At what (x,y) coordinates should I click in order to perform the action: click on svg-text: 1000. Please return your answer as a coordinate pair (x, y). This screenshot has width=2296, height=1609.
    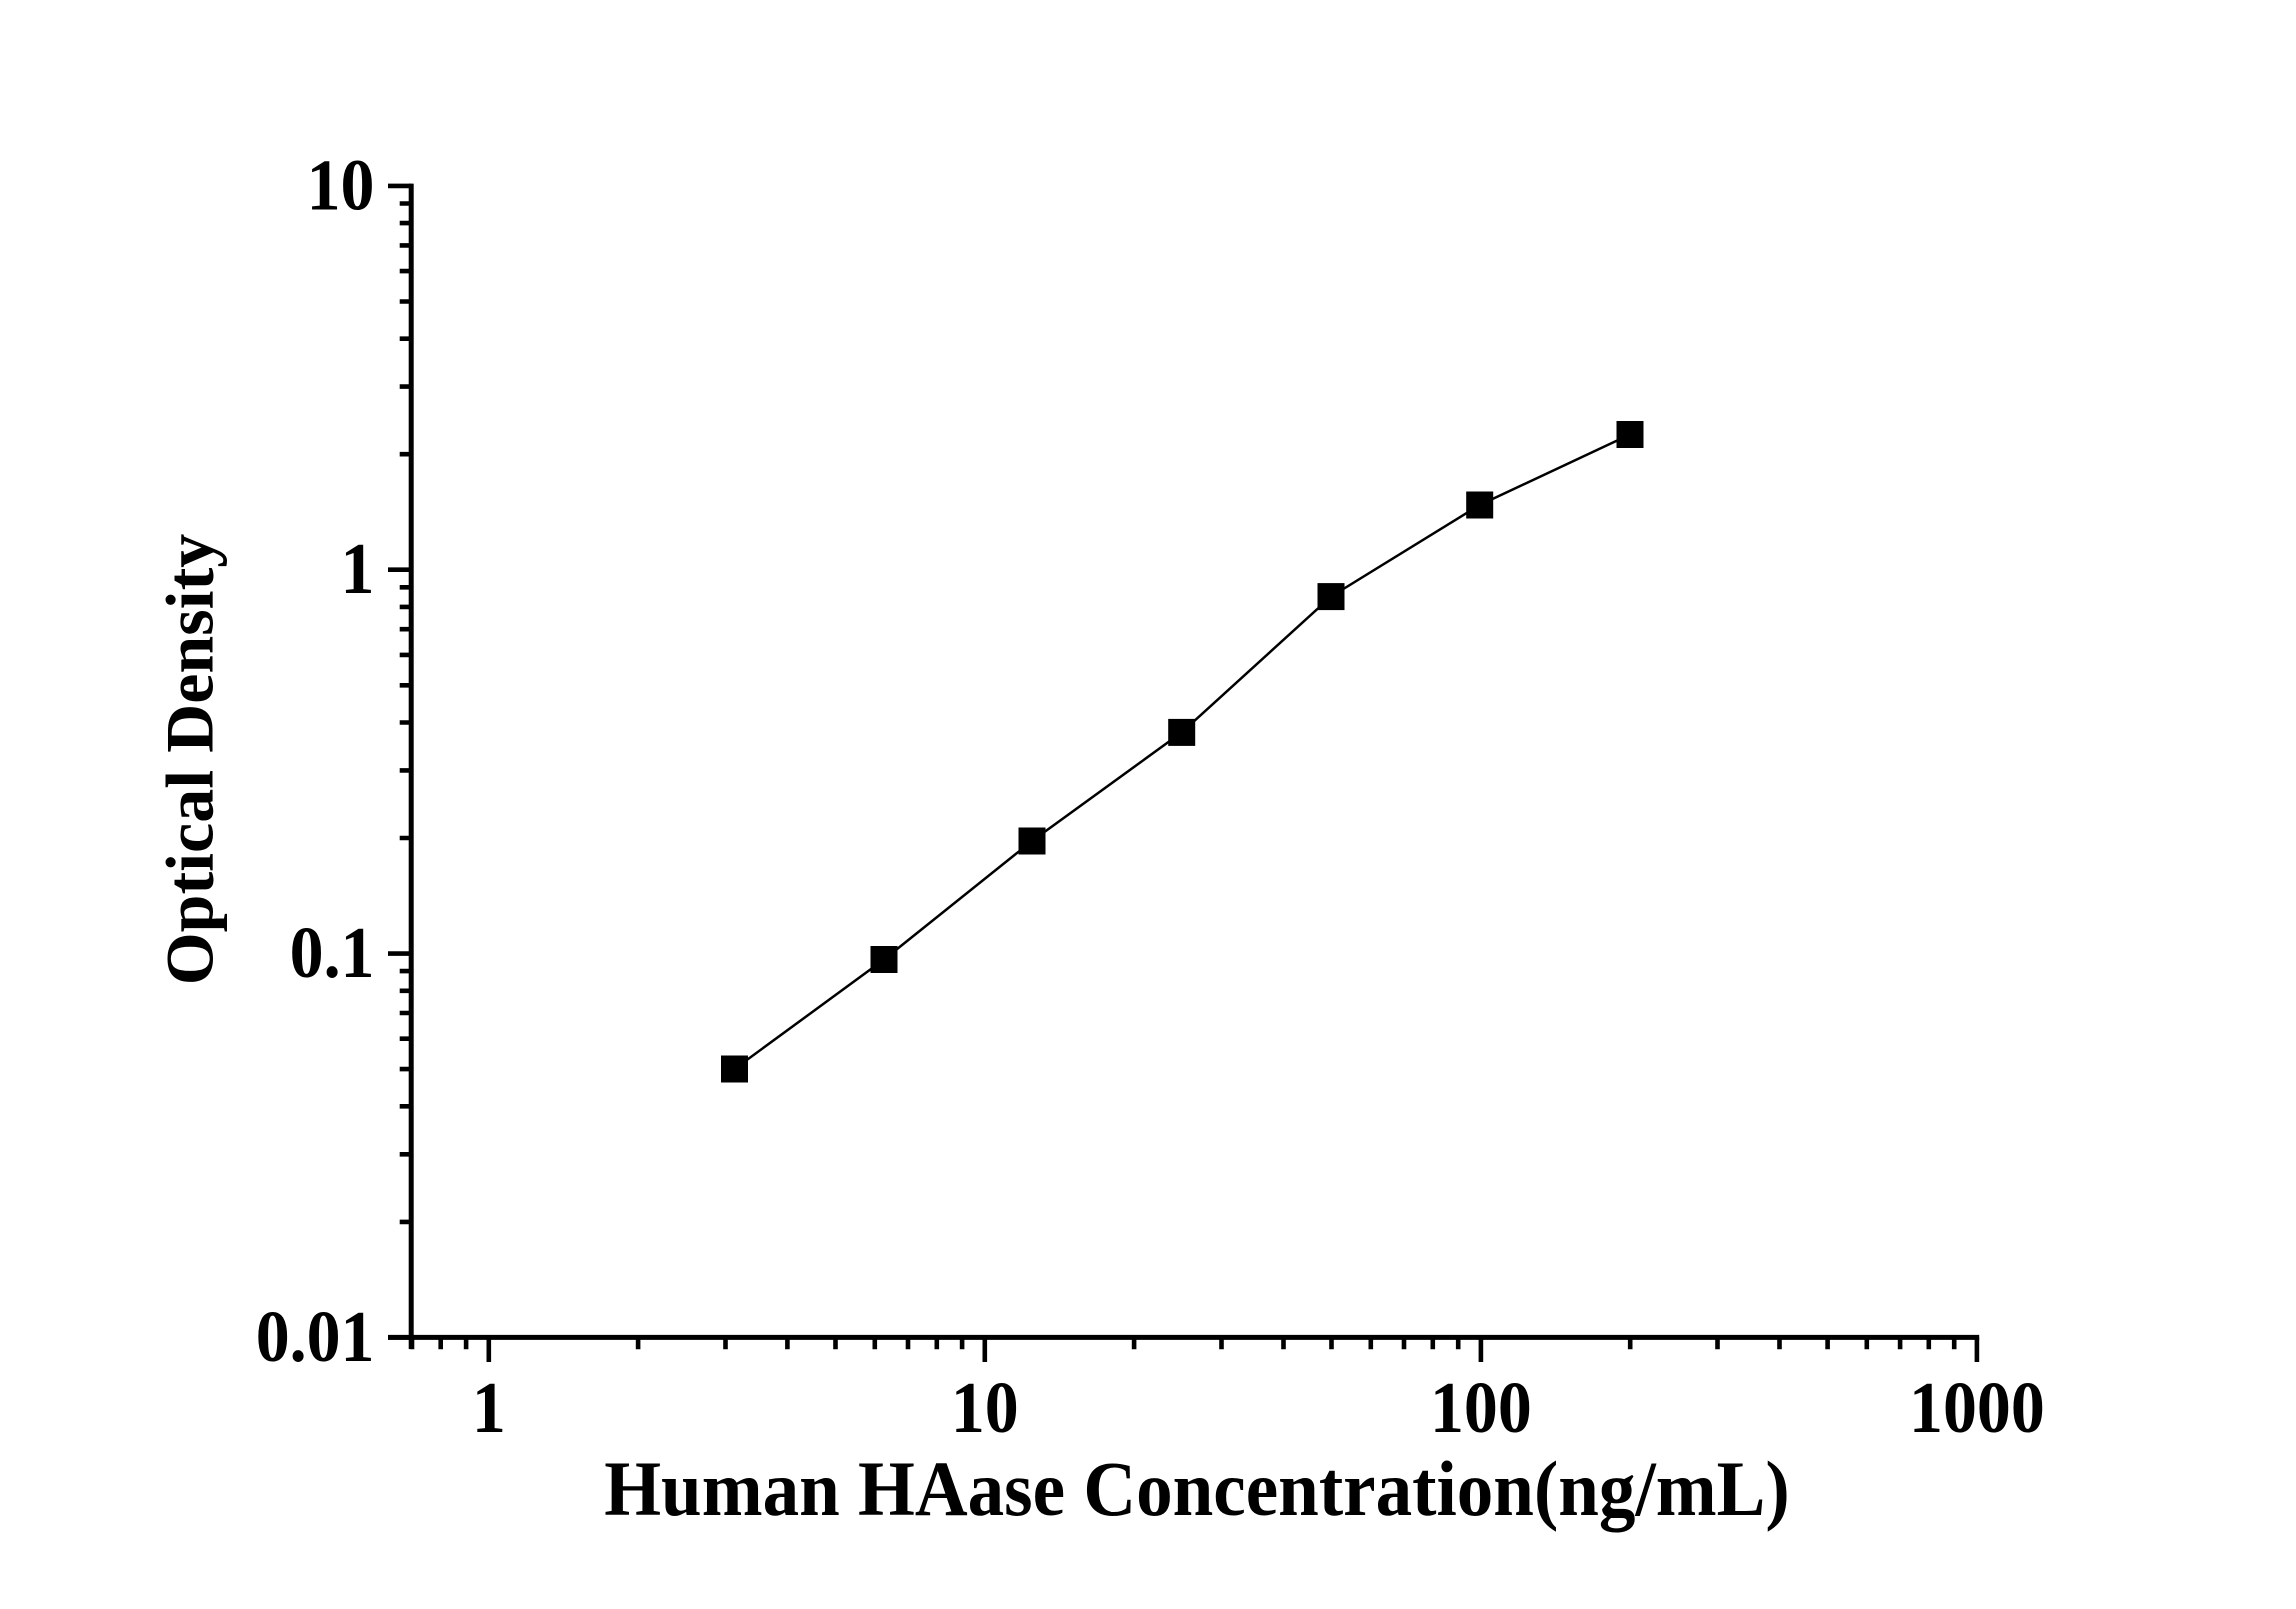
    Looking at the image, I should click on (1977, 1408).